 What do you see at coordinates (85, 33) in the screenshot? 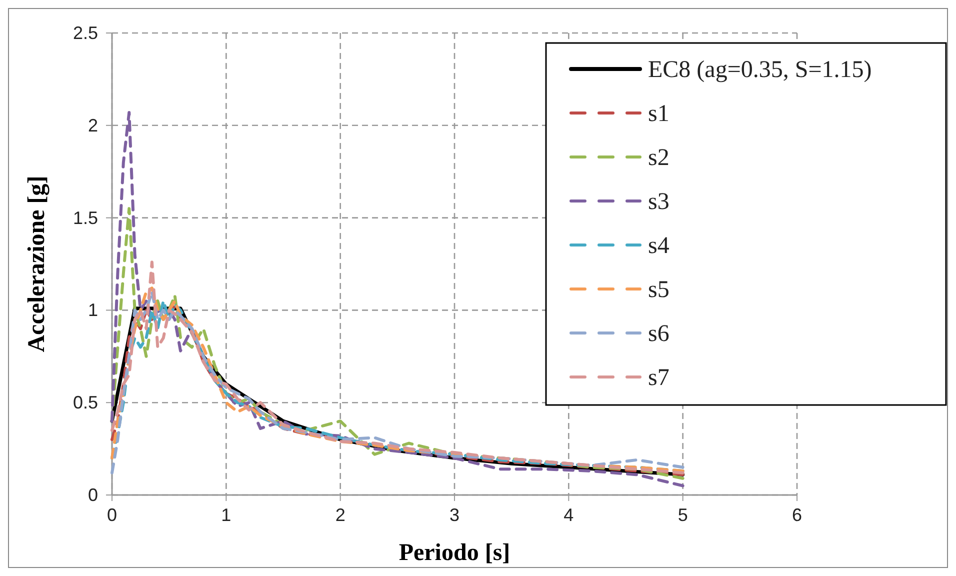
I see `y-tick-label: 2.5` at bounding box center [85, 33].